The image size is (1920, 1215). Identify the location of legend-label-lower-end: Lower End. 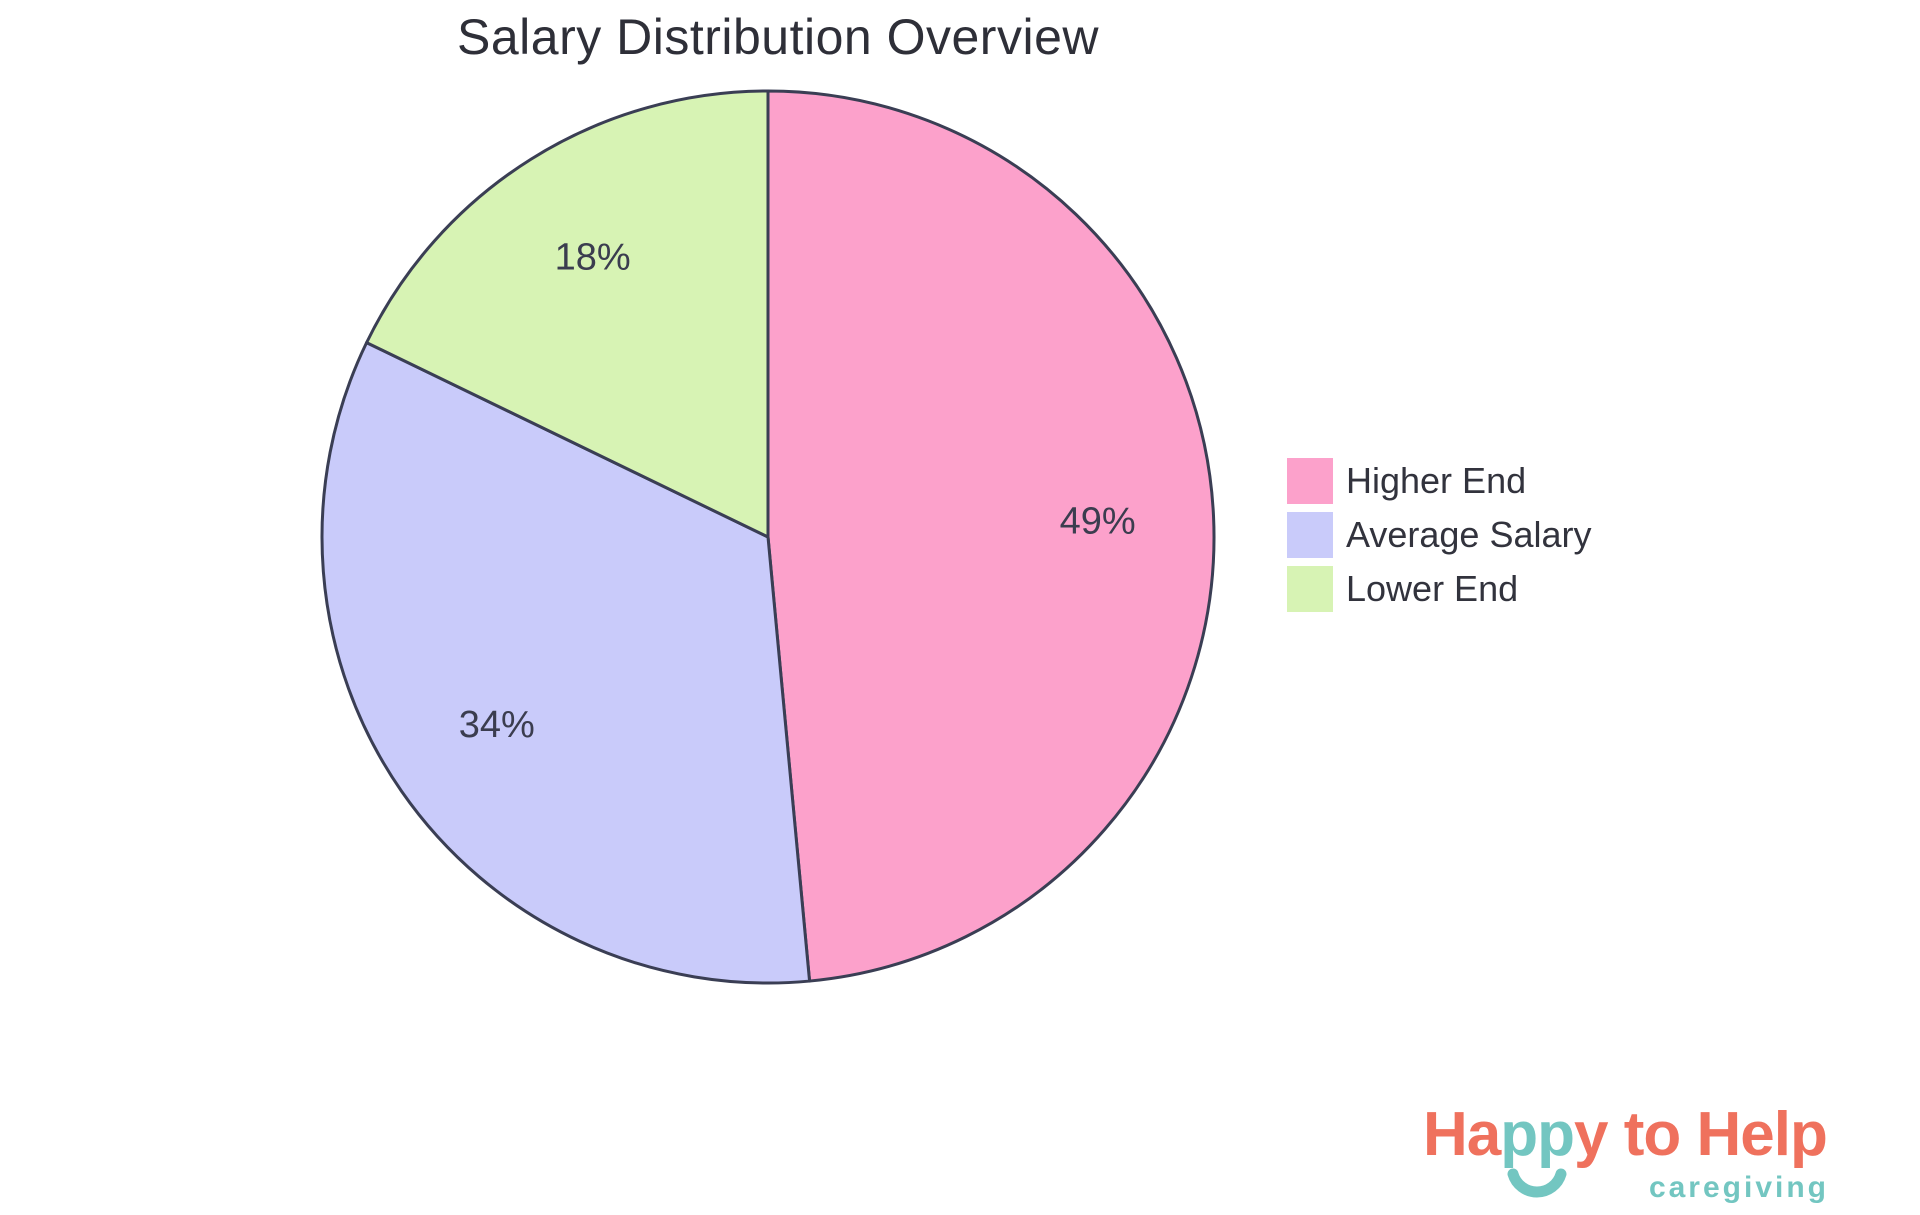
(1432, 588).